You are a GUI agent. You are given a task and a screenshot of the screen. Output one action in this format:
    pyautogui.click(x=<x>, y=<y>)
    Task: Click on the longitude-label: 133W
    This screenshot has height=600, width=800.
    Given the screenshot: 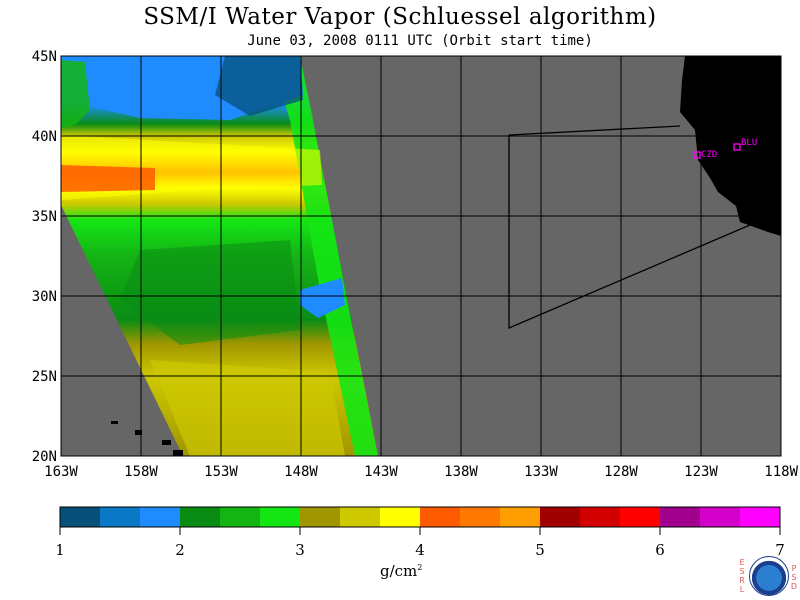 What is the action you would take?
    pyautogui.click(x=541, y=472)
    